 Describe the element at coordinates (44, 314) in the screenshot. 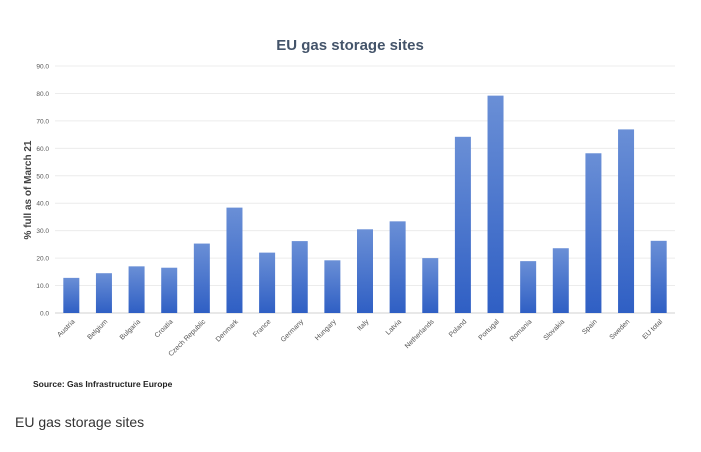

I see `y-tick-label: 0.0` at that location.